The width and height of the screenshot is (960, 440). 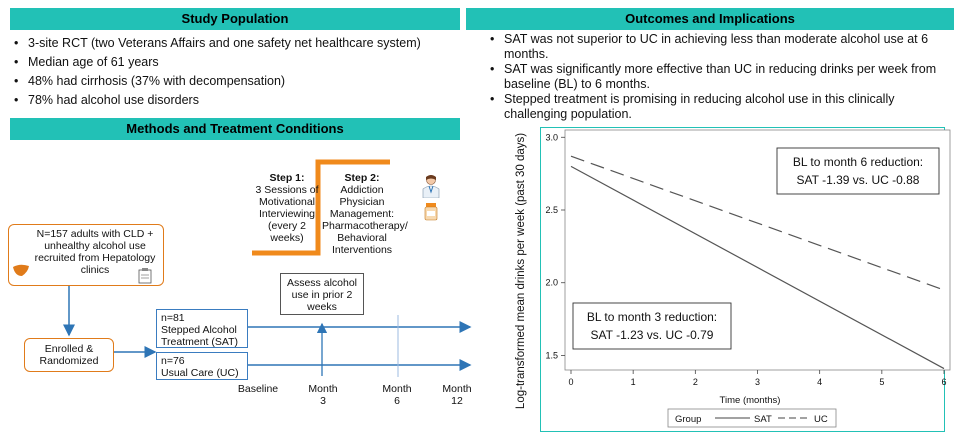 I want to click on step1-title: Step 1:, so click(x=287, y=178).